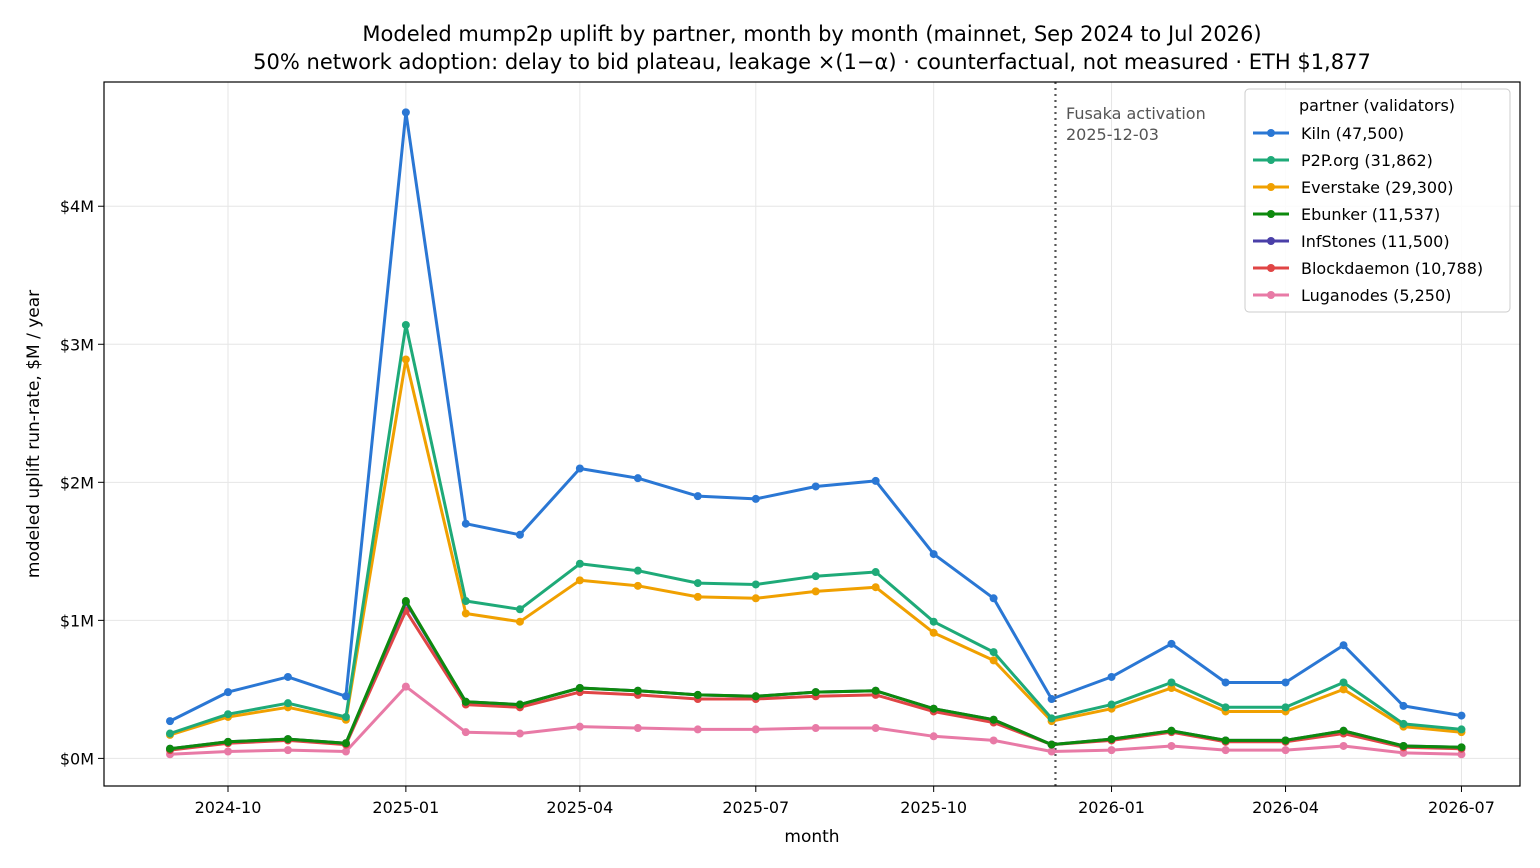 The image size is (1540, 868). Describe the element at coordinates (1392, 268) in the screenshot. I see `legend-label: Blockdaemon (10,788)` at that location.